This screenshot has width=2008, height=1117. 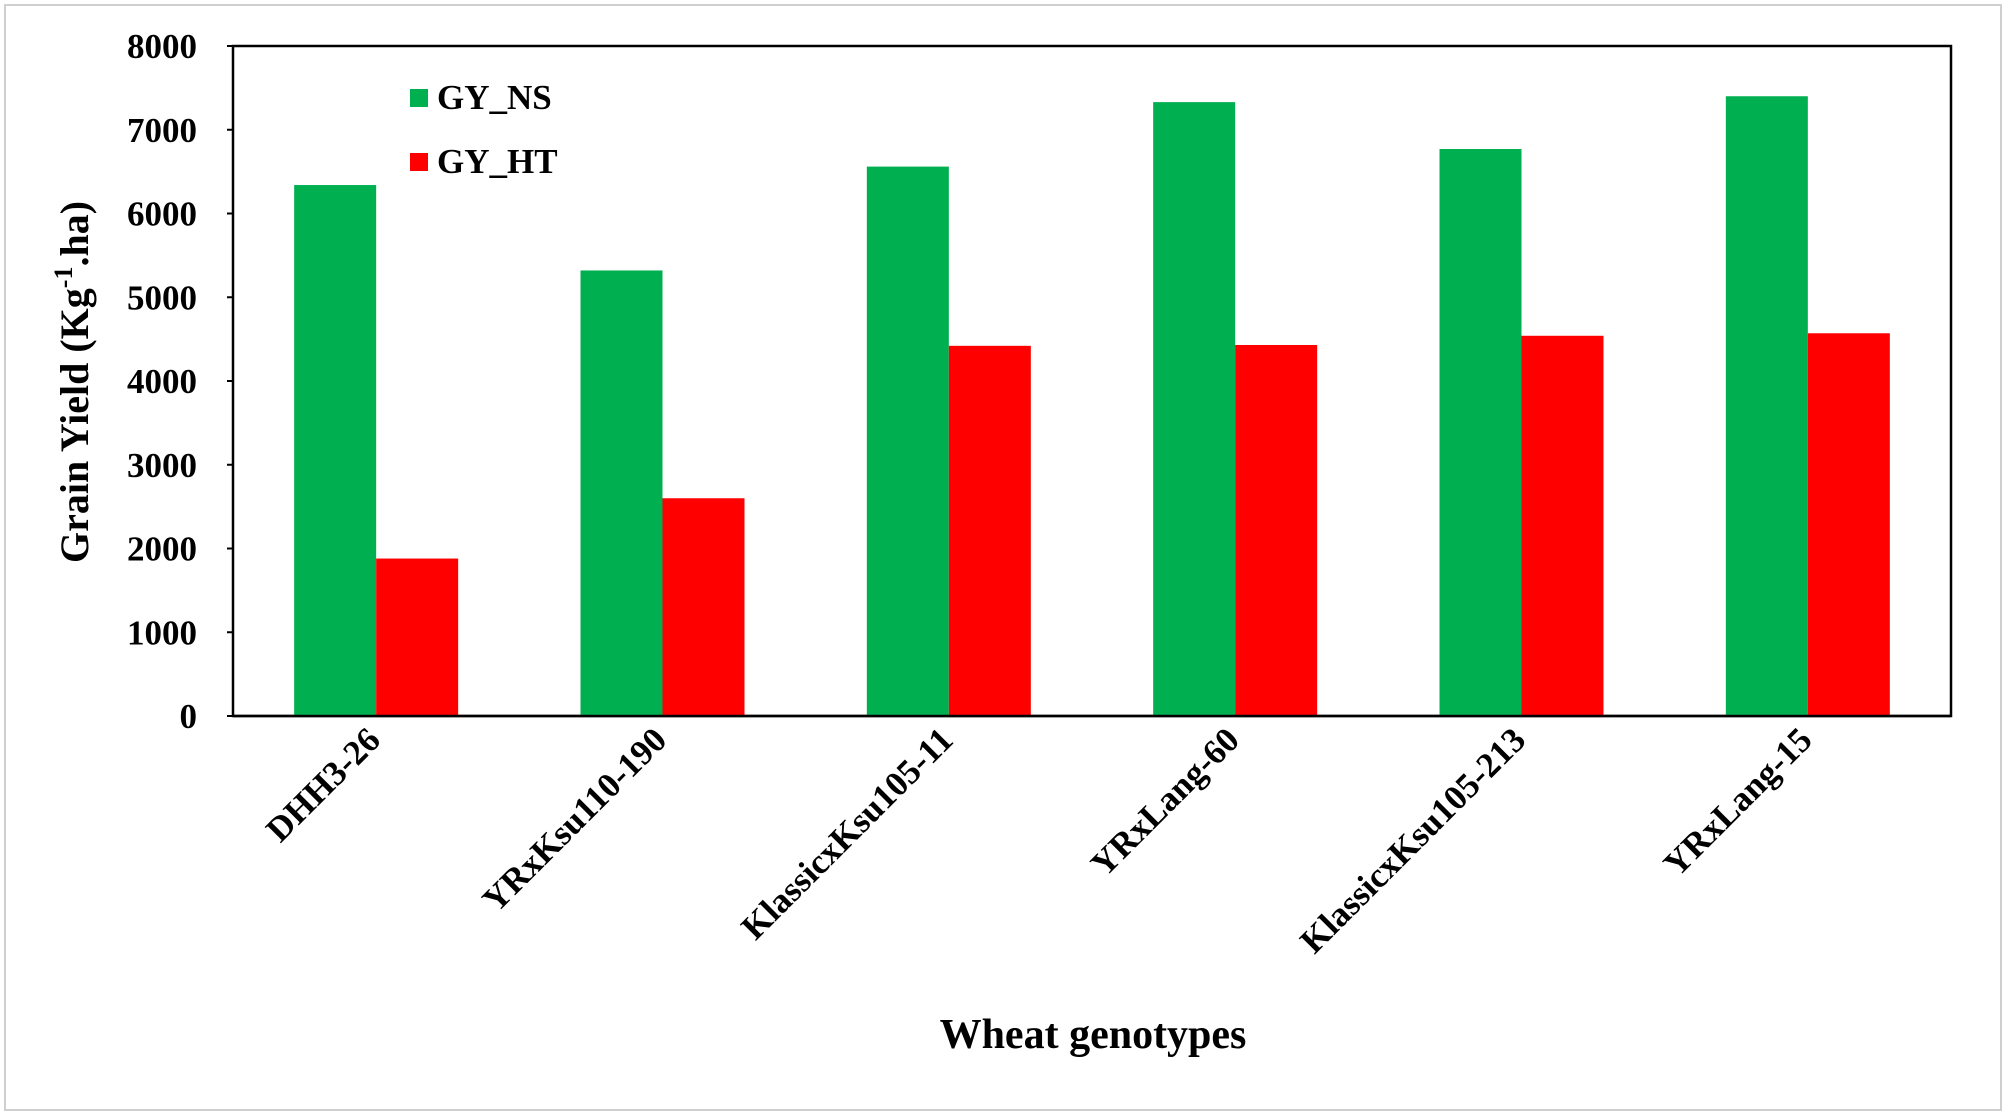 What do you see at coordinates (162, 297) in the screenshot?
I see `y-tick-label: 5000` at bounding box center [162, 297].